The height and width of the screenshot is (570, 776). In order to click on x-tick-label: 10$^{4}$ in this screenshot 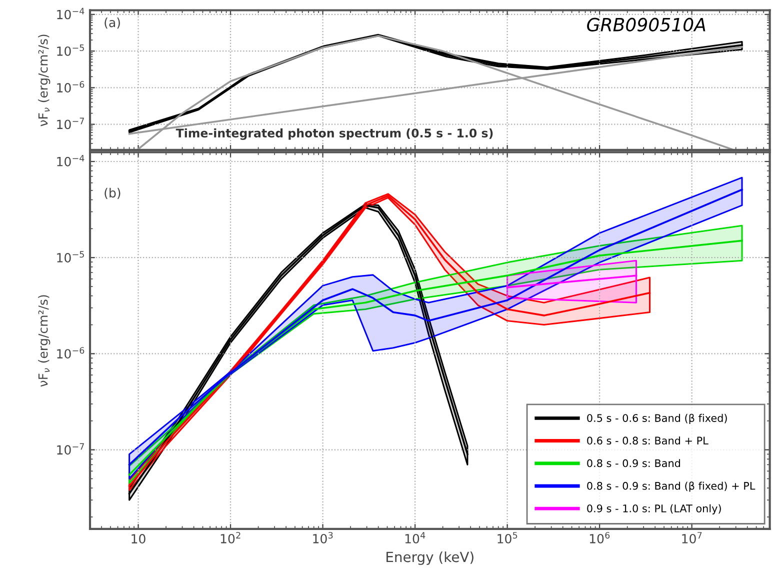, I will do `click(415, 538)`.